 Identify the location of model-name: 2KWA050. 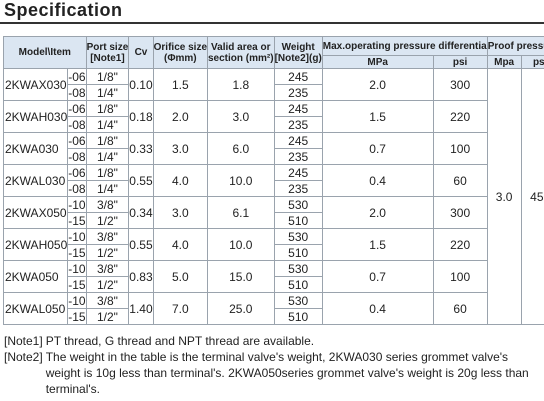
(35, 276).